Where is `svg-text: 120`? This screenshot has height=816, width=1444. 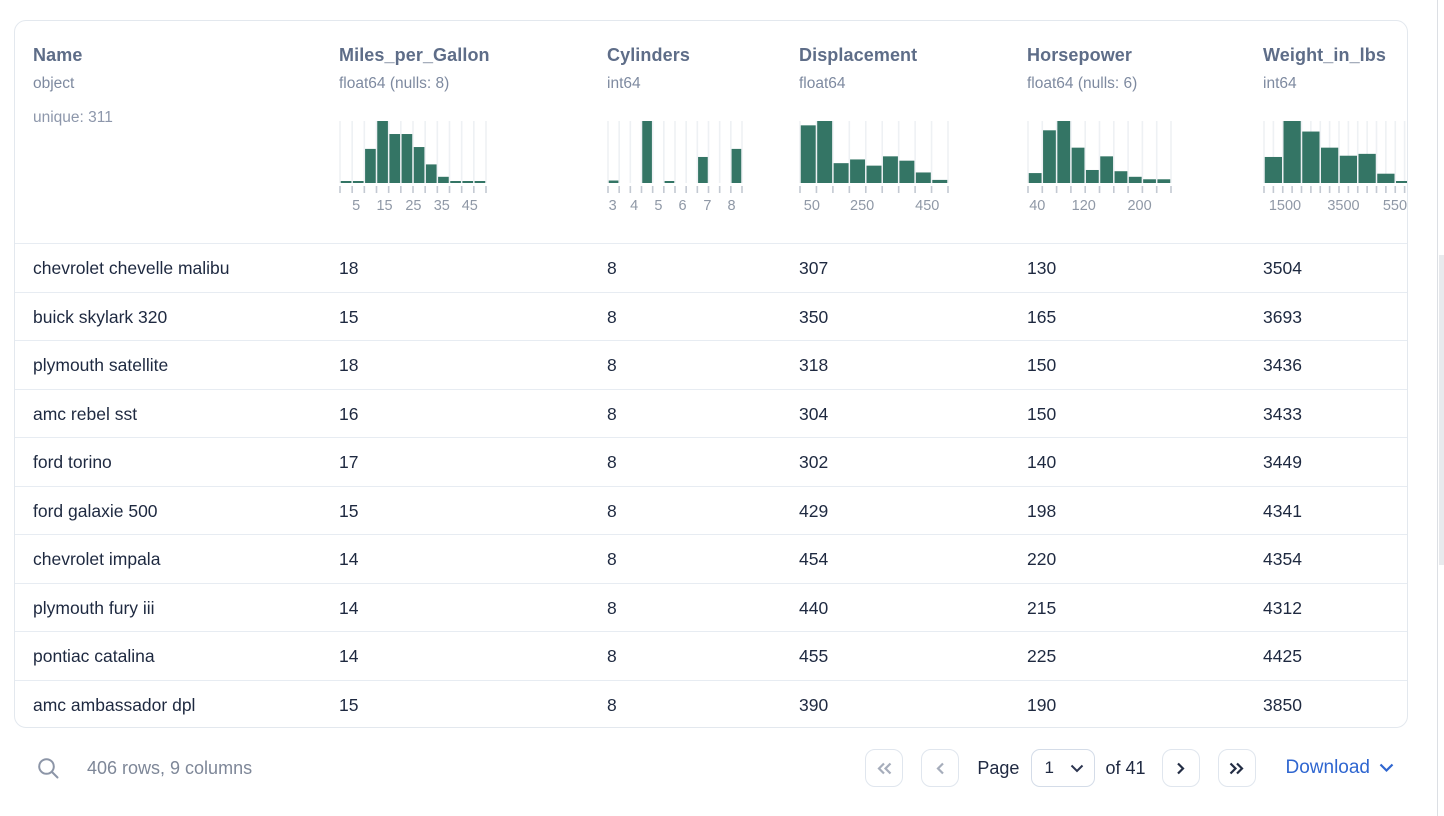
svg-text: 120 is located at coordinates (1084, 206).